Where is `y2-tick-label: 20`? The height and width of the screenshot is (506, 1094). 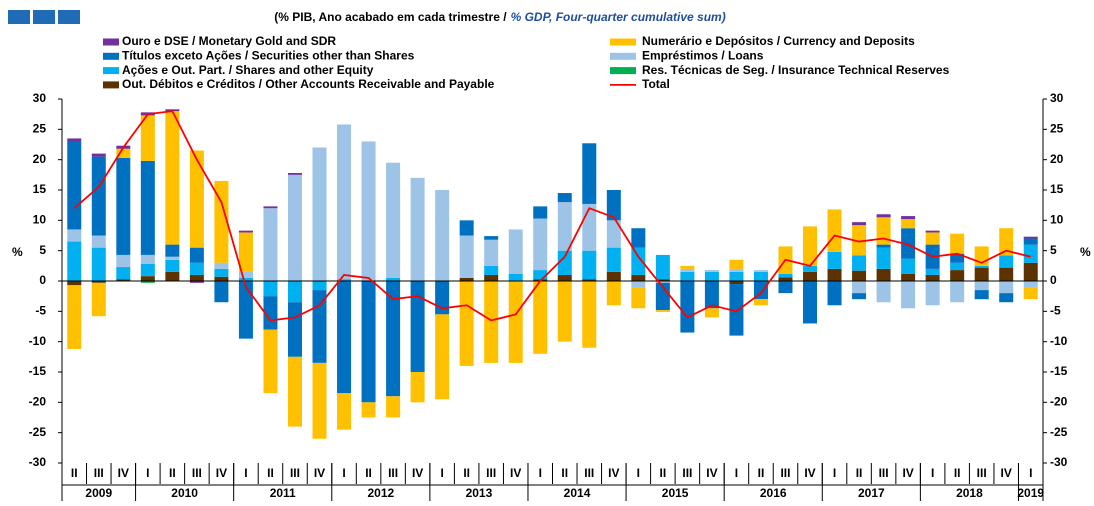 y2-tick-label: 20 is located at coordinates (1057, 159).